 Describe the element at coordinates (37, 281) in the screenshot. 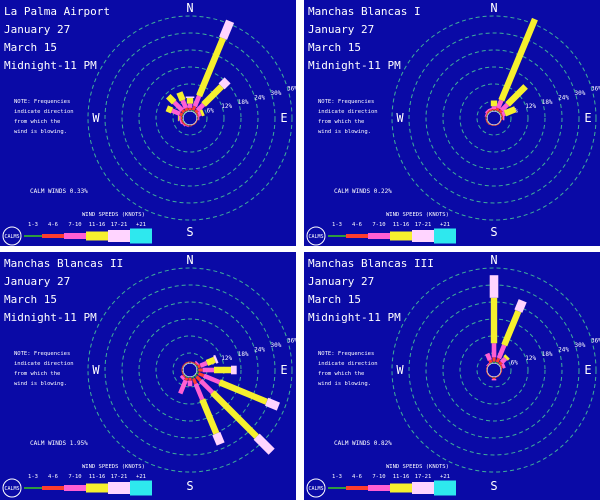

I see `period-start-label: January 27` at that location.